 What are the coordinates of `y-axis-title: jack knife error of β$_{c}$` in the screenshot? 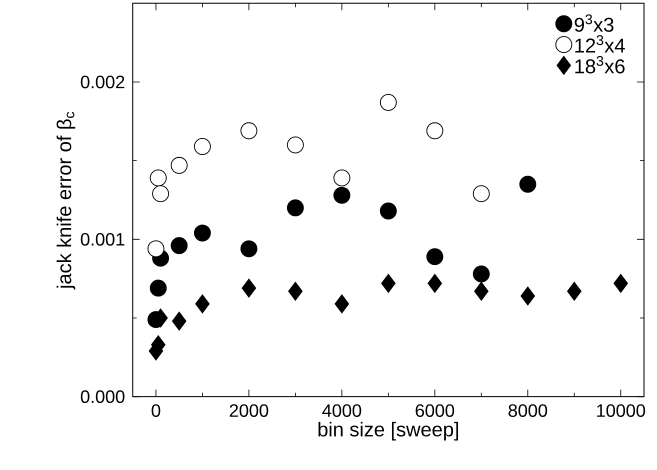 It's located at (66, 201).